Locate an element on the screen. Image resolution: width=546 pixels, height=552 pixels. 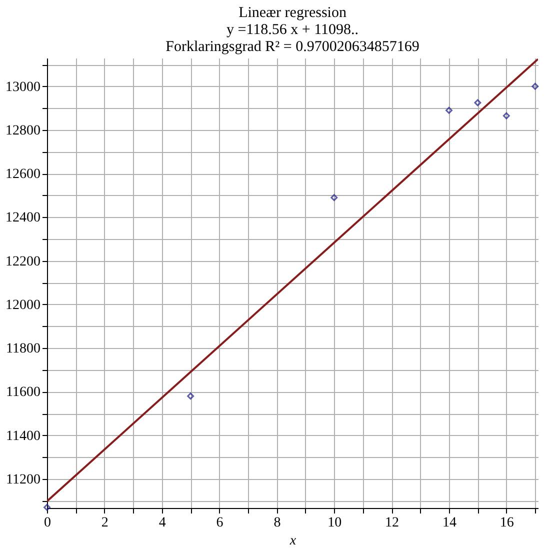
y-tick-label: 12200 is located at coordinates (23, 262).